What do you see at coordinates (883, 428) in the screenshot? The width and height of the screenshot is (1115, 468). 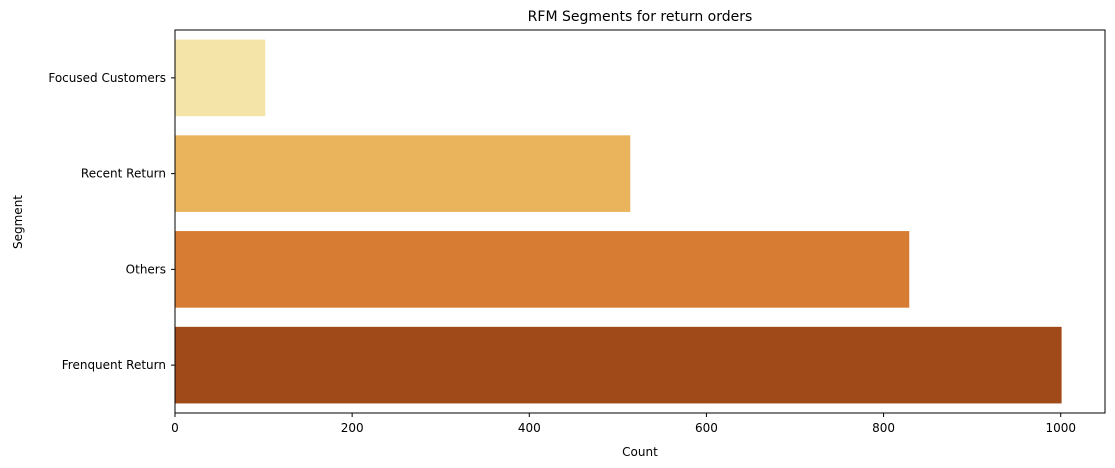 I see `x-tick-label: 800` at bounding box center [883, 428].